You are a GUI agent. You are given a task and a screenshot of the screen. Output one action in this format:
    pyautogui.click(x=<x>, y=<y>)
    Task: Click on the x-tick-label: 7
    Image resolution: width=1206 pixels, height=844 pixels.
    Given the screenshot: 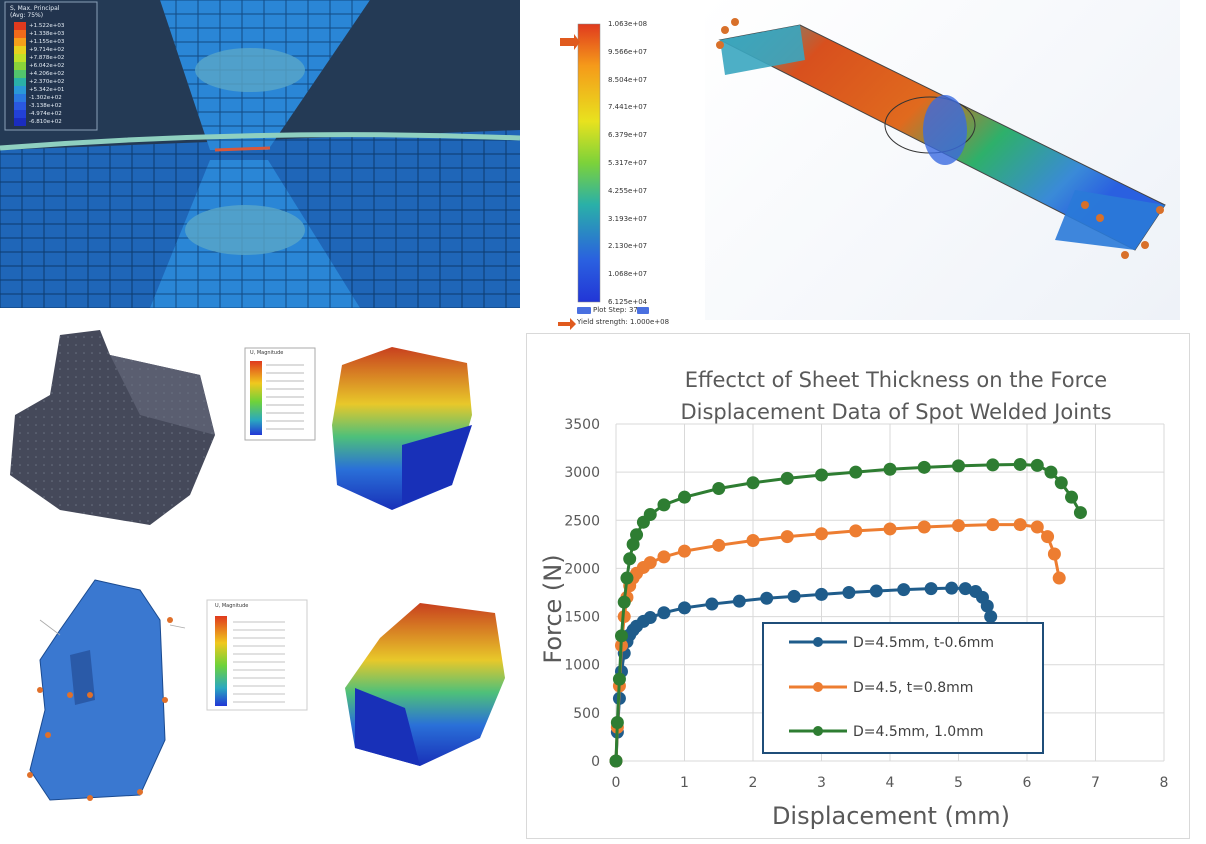 What is the action you would take?
    pyautogui.click(x=1095, y=783)
    